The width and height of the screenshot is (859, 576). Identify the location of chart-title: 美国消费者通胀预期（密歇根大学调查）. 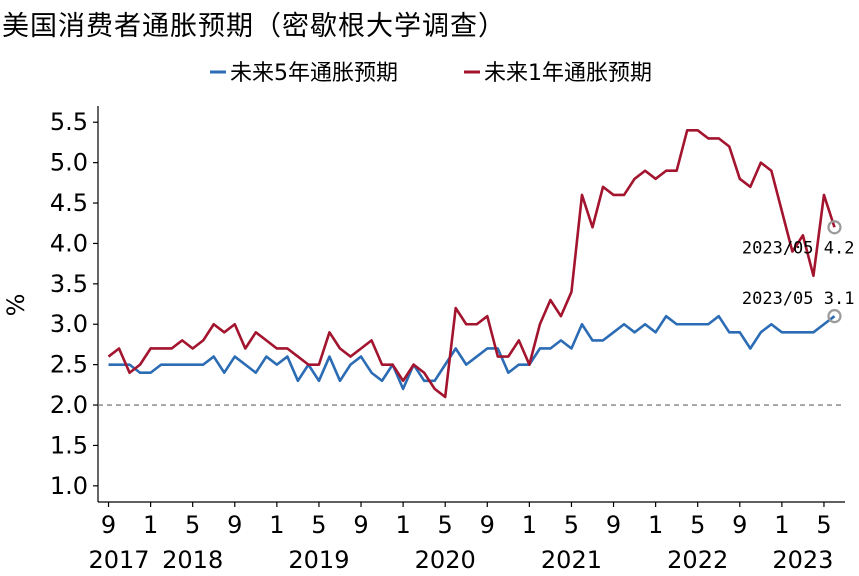
(254, 26).